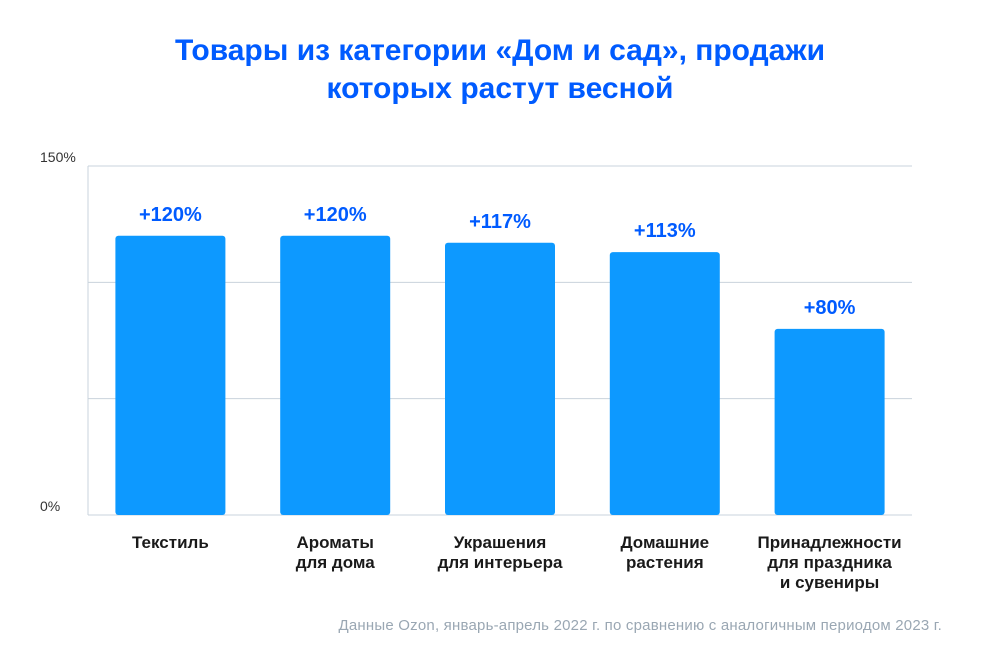 This screenshot has width=1000, height=668. I want to click on category-label: растения, so click(665, 562).